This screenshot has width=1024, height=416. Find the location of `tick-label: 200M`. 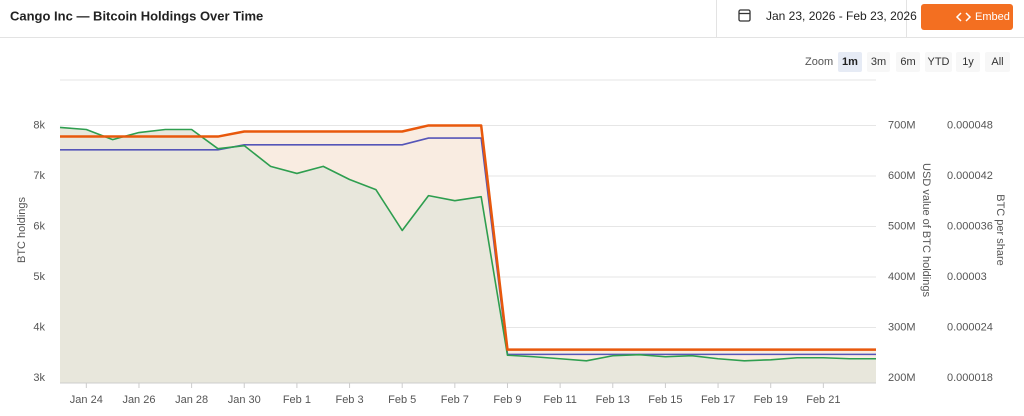

tick-label: 200M is located at coordinates (902, 378).